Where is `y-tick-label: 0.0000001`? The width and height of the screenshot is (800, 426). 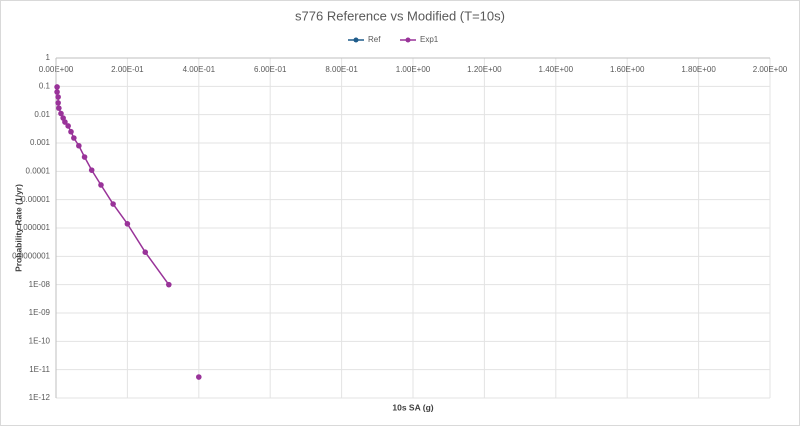
y-tick-label: 0.0000001 is located at coordinates (31, 255).